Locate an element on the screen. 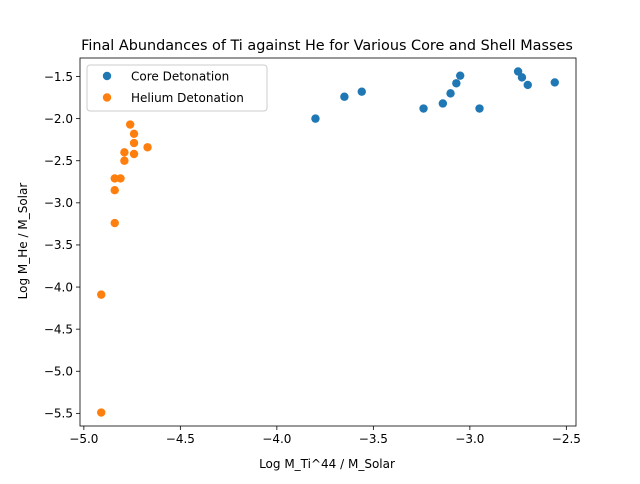 The image size is (640, 484). y-tick-label: −3.0 is located at coordinates (58, 203).